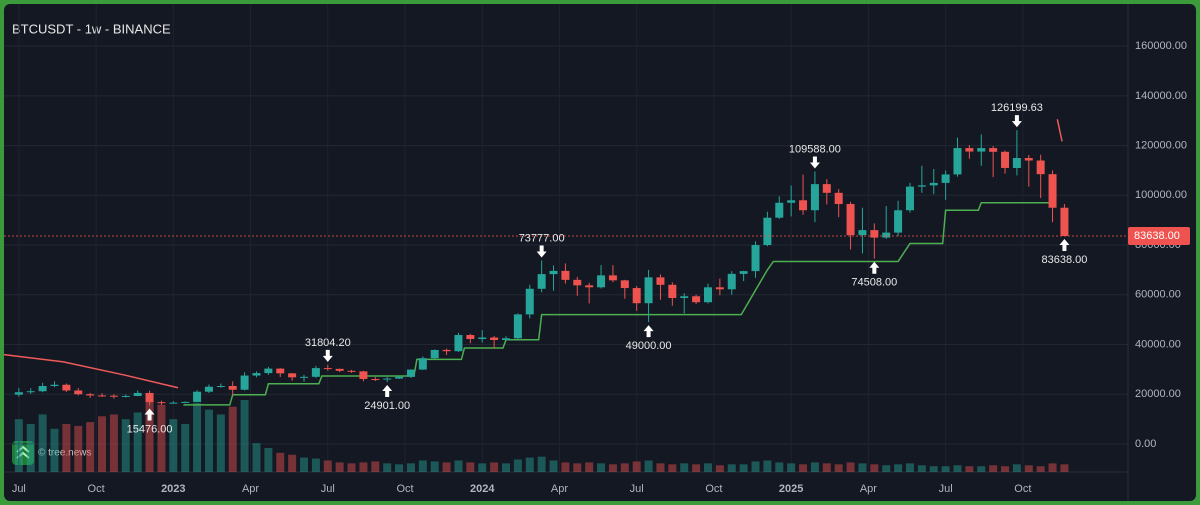 This screenshot has width=1200, height=505. Describe the element at coordinates (649, 346) in the screenshot. I see `annotation-label: 49000.00` at that location.